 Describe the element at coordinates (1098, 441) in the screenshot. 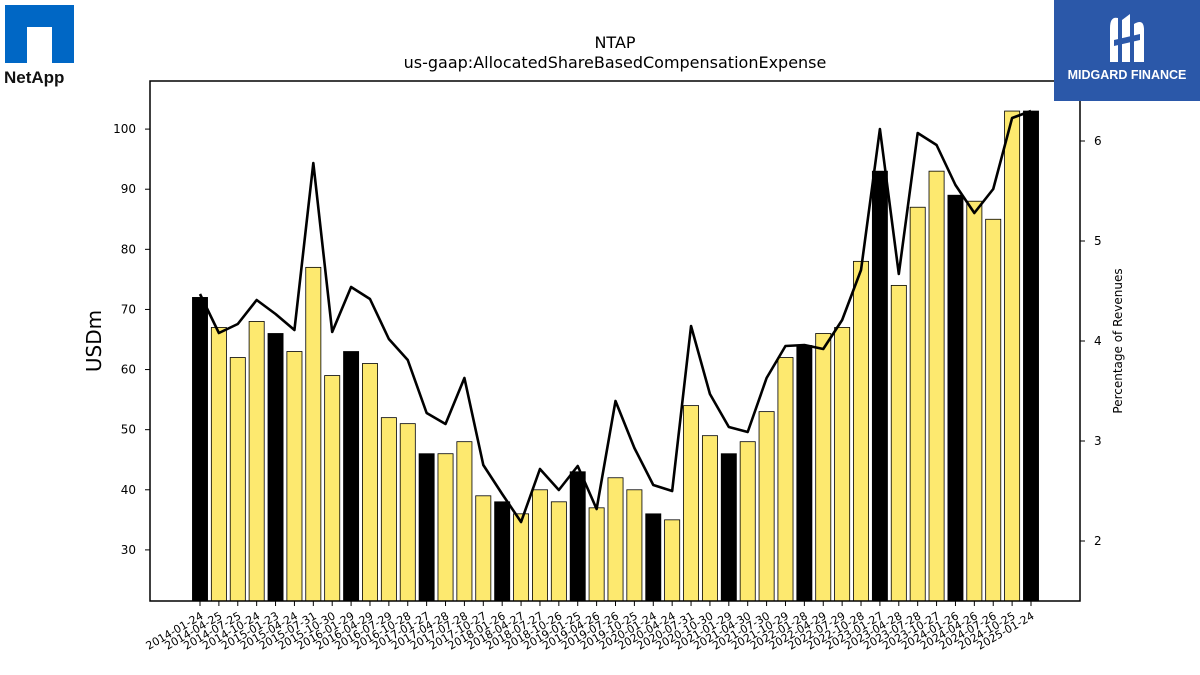

I see `y-tick-label-right: 3` at that location.